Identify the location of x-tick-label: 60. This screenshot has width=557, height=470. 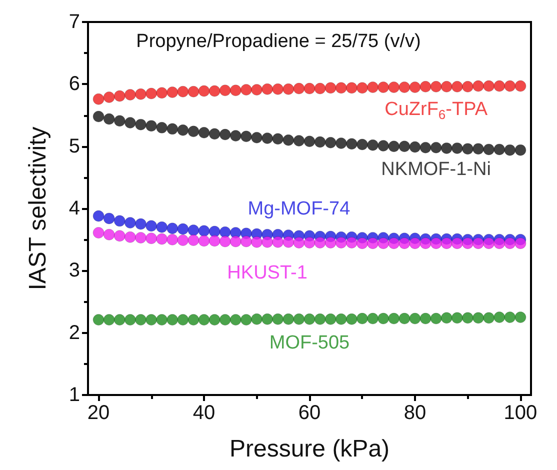
(309, 413).